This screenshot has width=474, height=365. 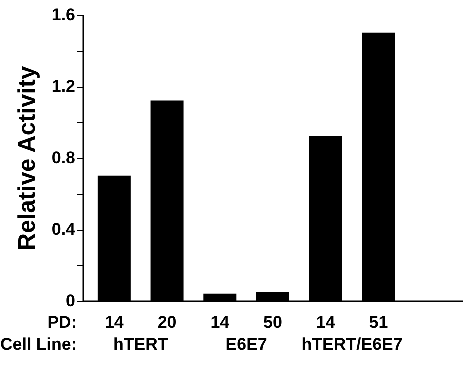 What do you see at coordinates (64, 15) in the screenshot?
I see `y-tick-label: 1.6` at bounding box center [64, 15].